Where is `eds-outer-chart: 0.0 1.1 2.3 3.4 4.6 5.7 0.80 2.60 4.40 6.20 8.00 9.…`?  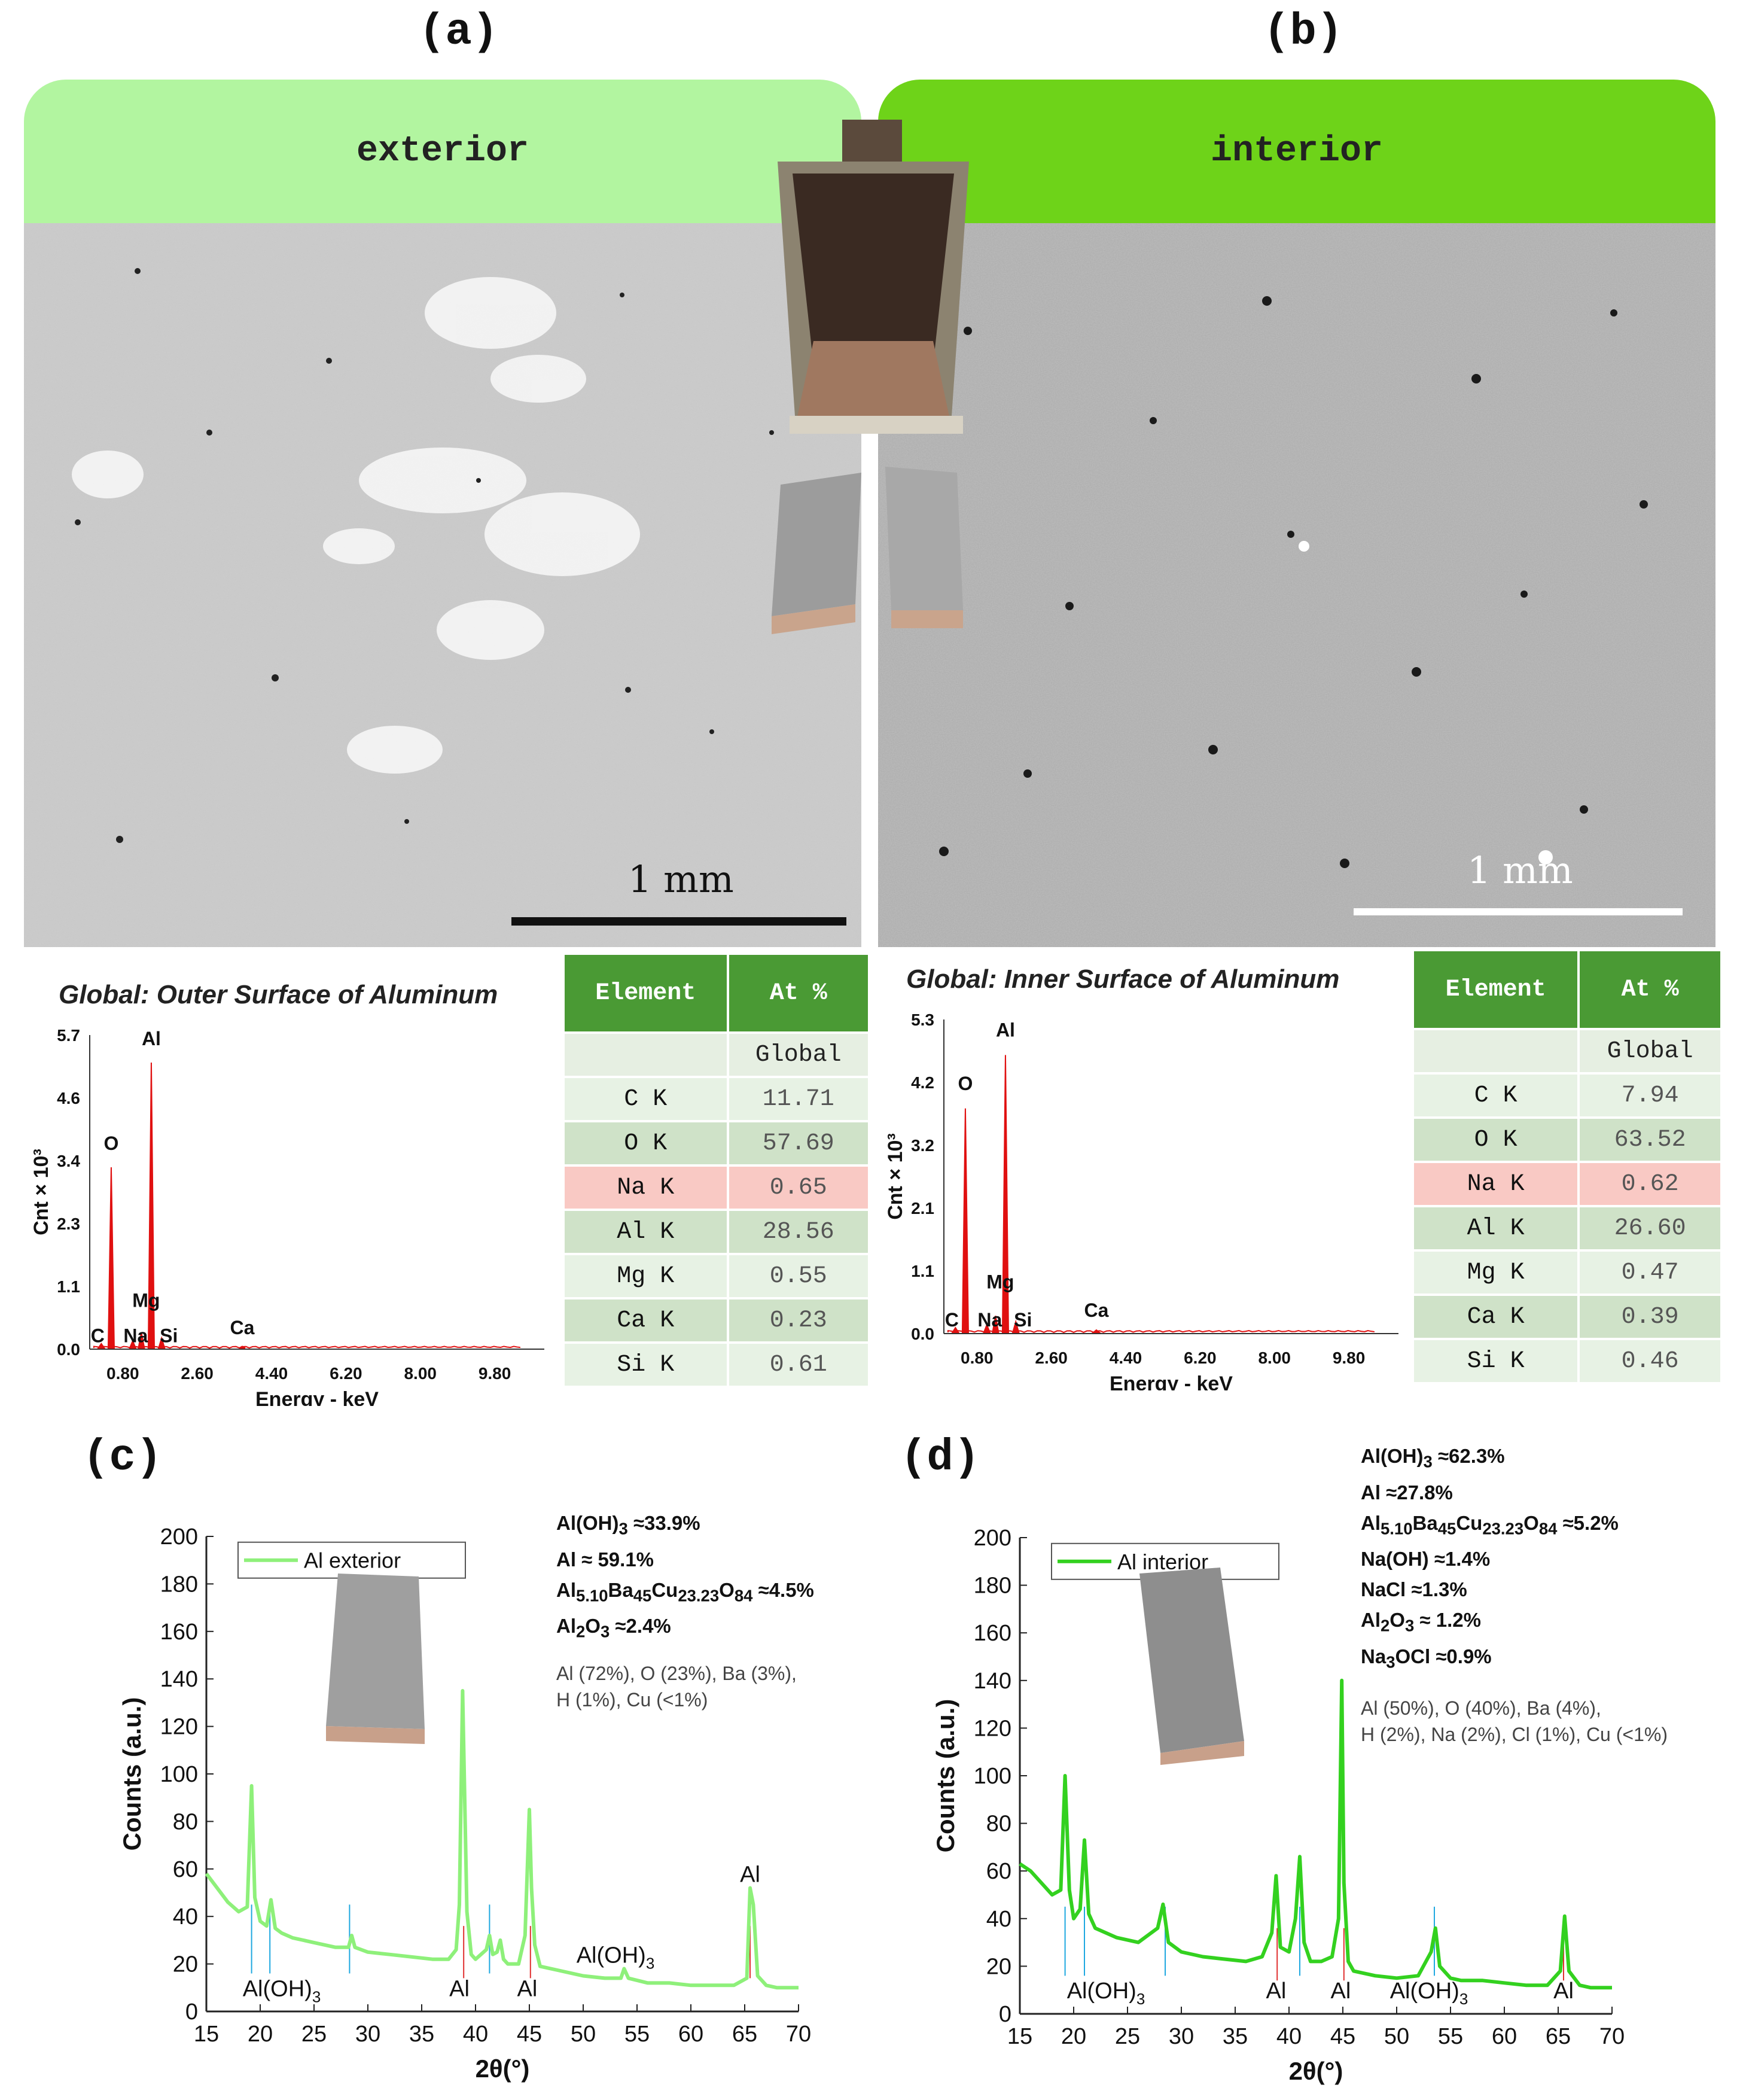
eds-outer-chart: 0.0 1.1 2.3 3.4 4.6 5.7 0.80 2.60 4.40 6.20 8.00 9.… is located at coordinates (287, 1216).